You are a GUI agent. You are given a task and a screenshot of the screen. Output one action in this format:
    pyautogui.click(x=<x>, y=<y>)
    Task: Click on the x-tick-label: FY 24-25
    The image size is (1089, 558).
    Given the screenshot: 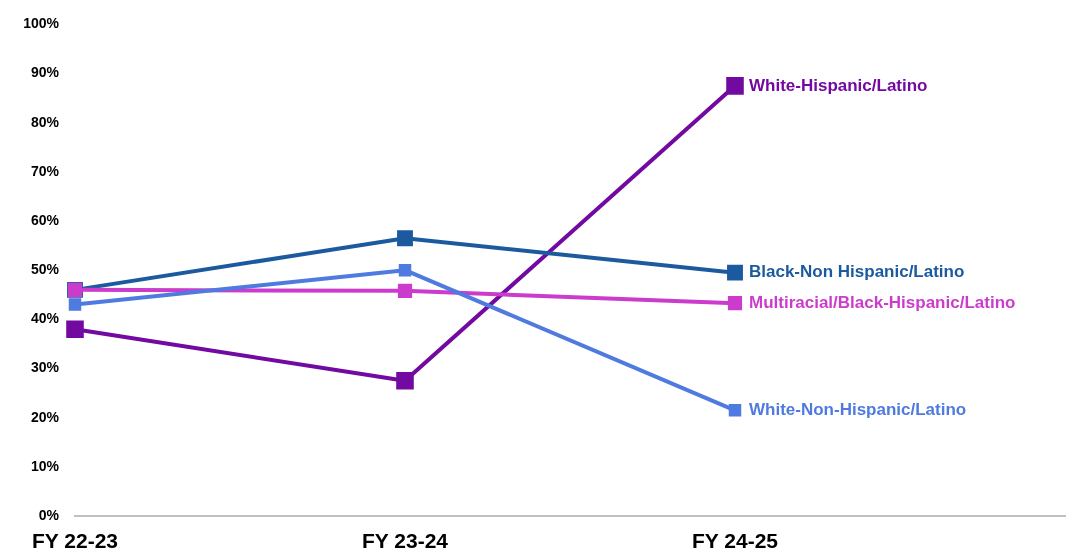 What is the action you would take?
    pyautogui.click(x=735, y=541)
    